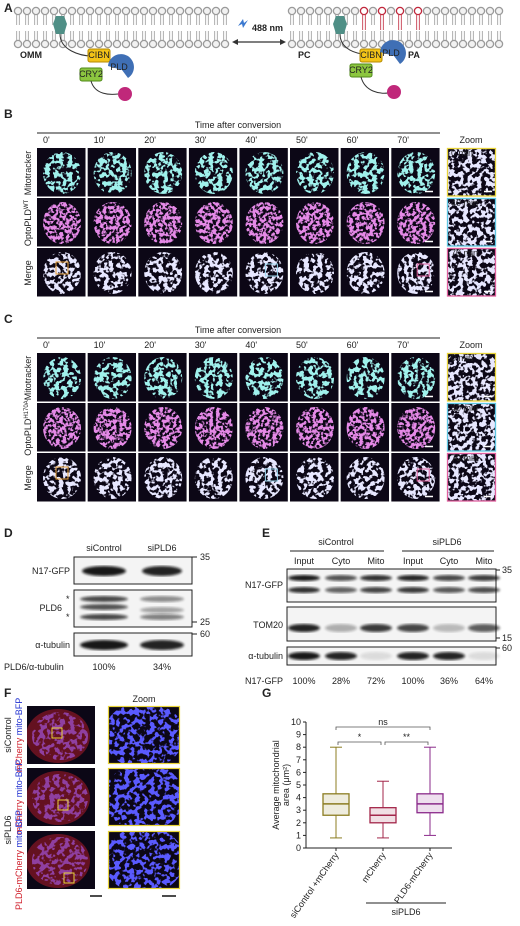  What do you see at coordinates (341, 681) in the screenshot?
I see `ratio: 28%` at bounding box center [341, 681].